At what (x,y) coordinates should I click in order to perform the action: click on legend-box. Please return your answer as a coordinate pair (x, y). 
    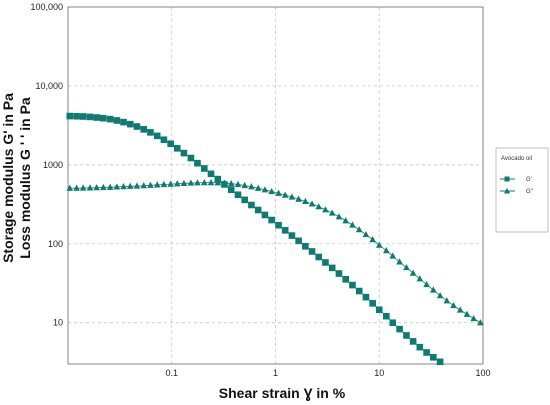
    Looking at the image, I should click on (522, 190).